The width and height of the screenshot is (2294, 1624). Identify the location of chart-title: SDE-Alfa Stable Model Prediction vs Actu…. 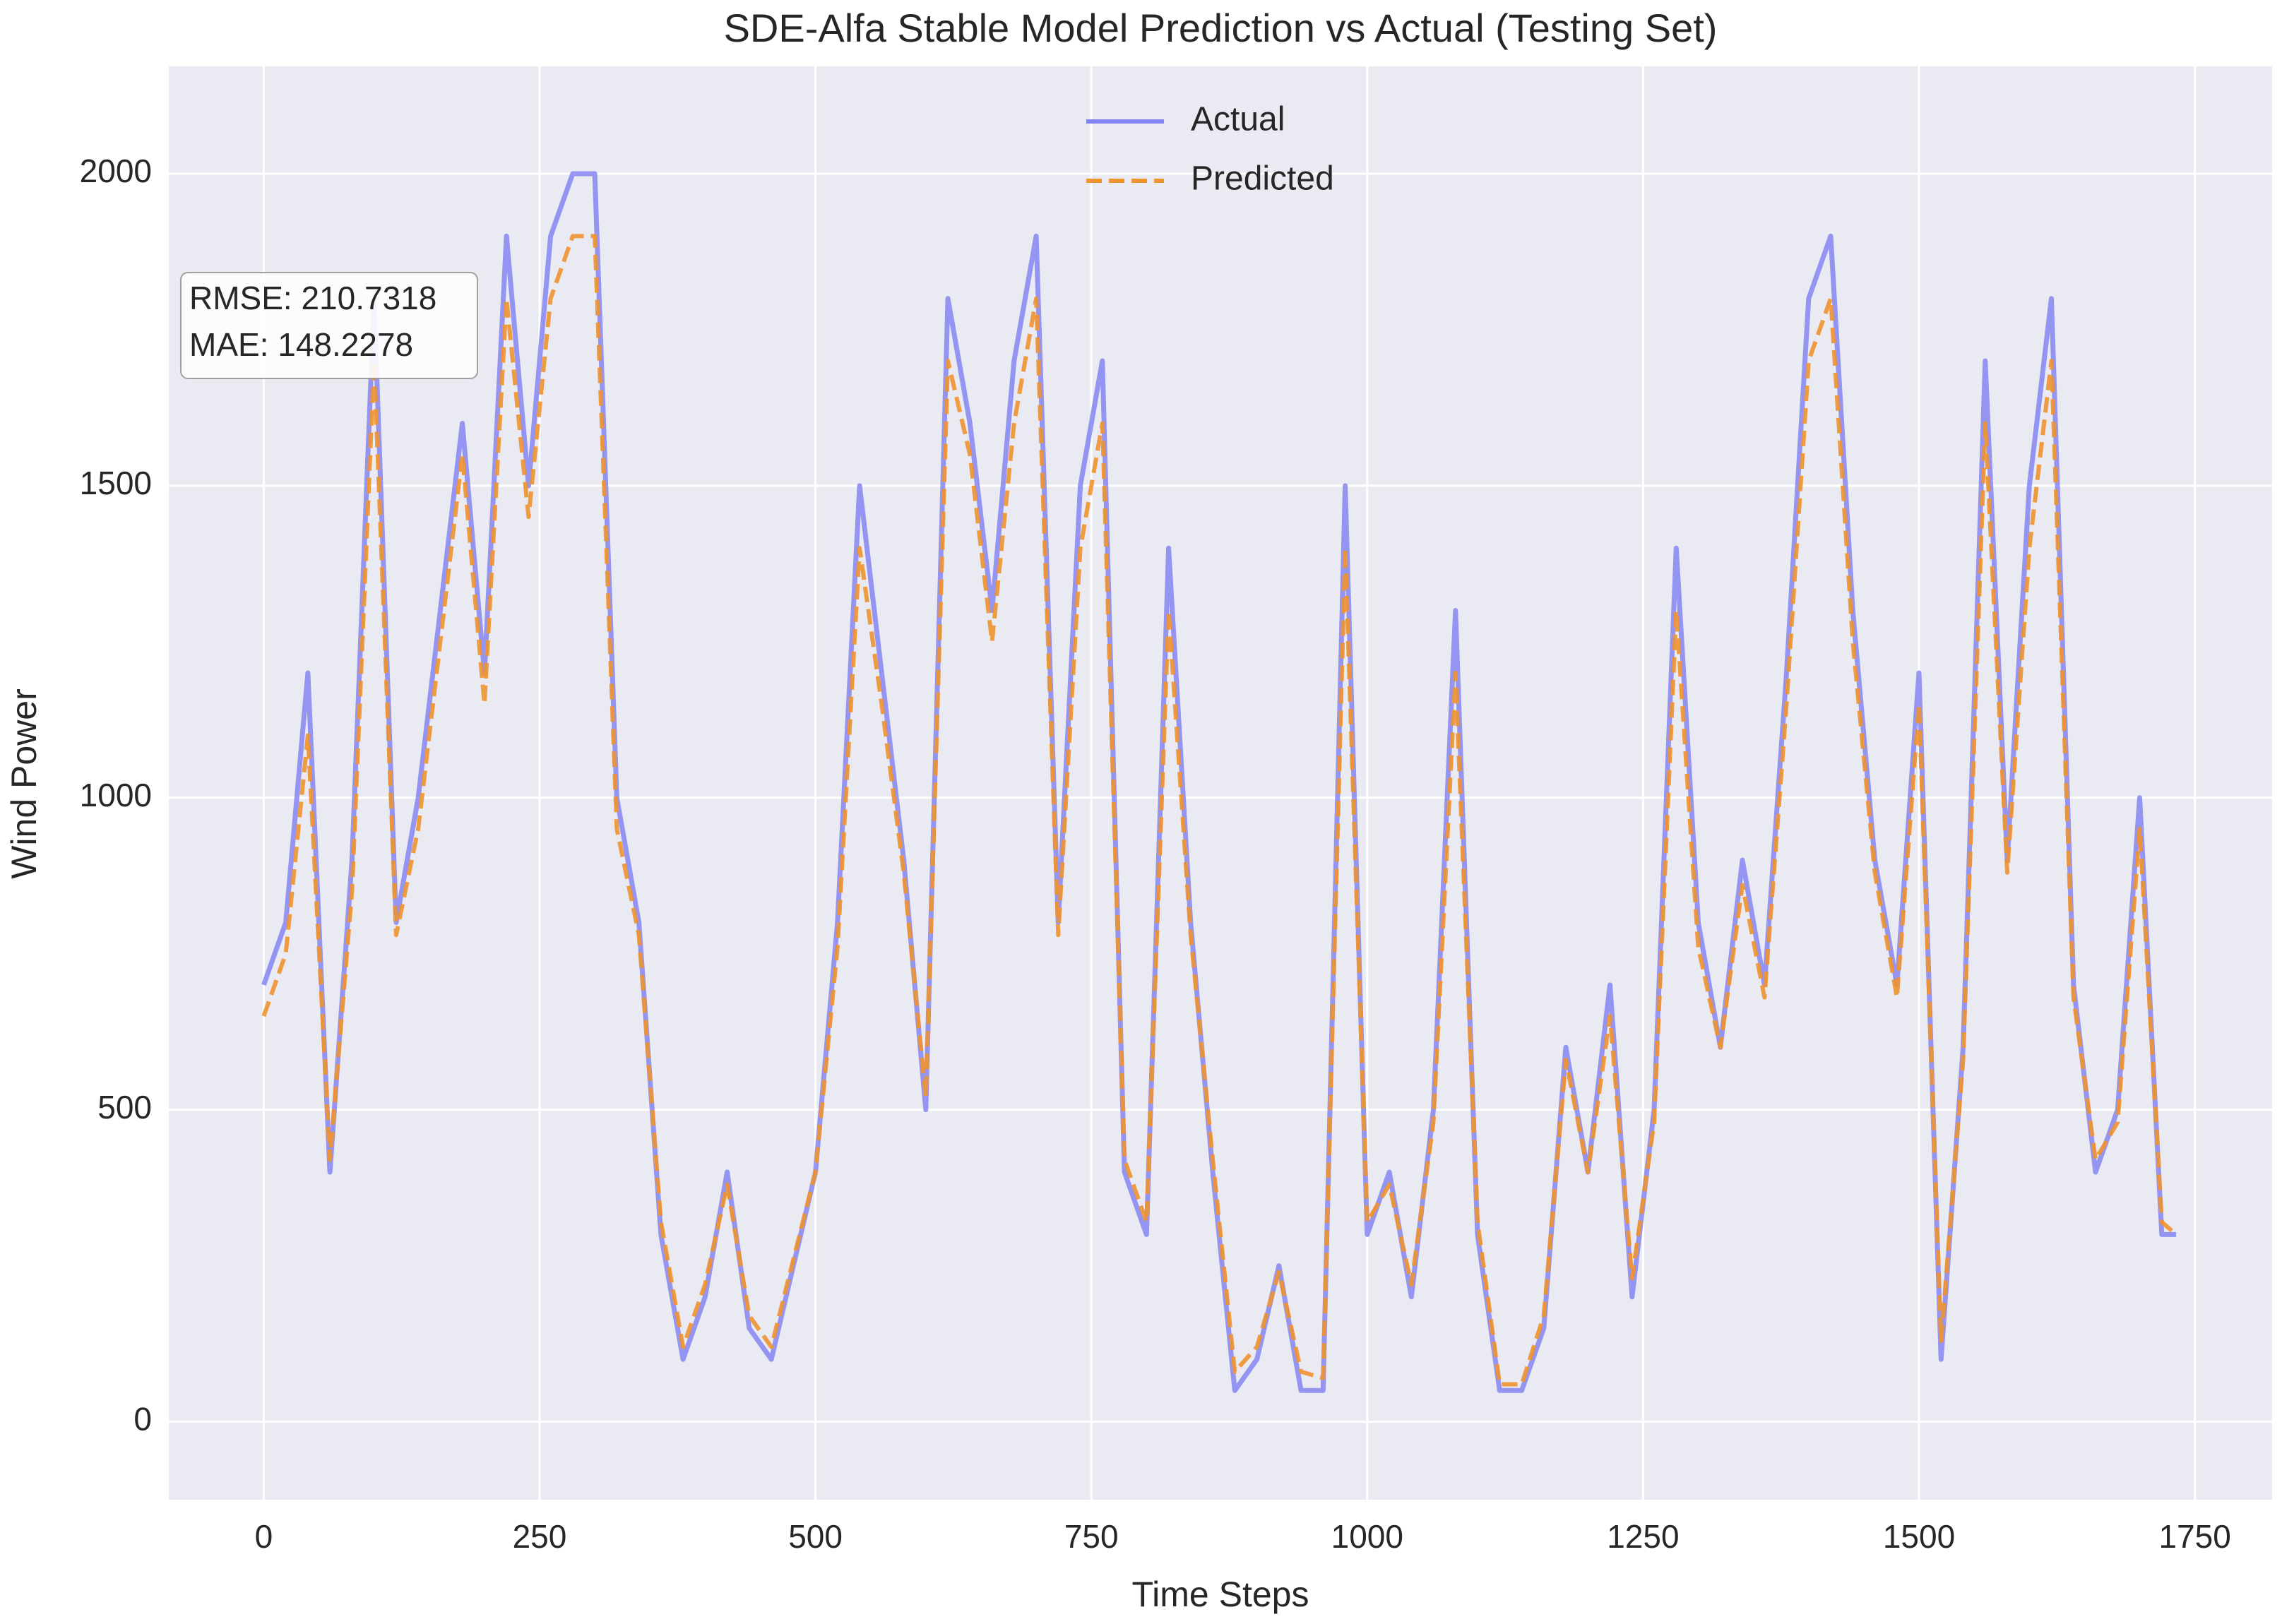
(1221, 28).